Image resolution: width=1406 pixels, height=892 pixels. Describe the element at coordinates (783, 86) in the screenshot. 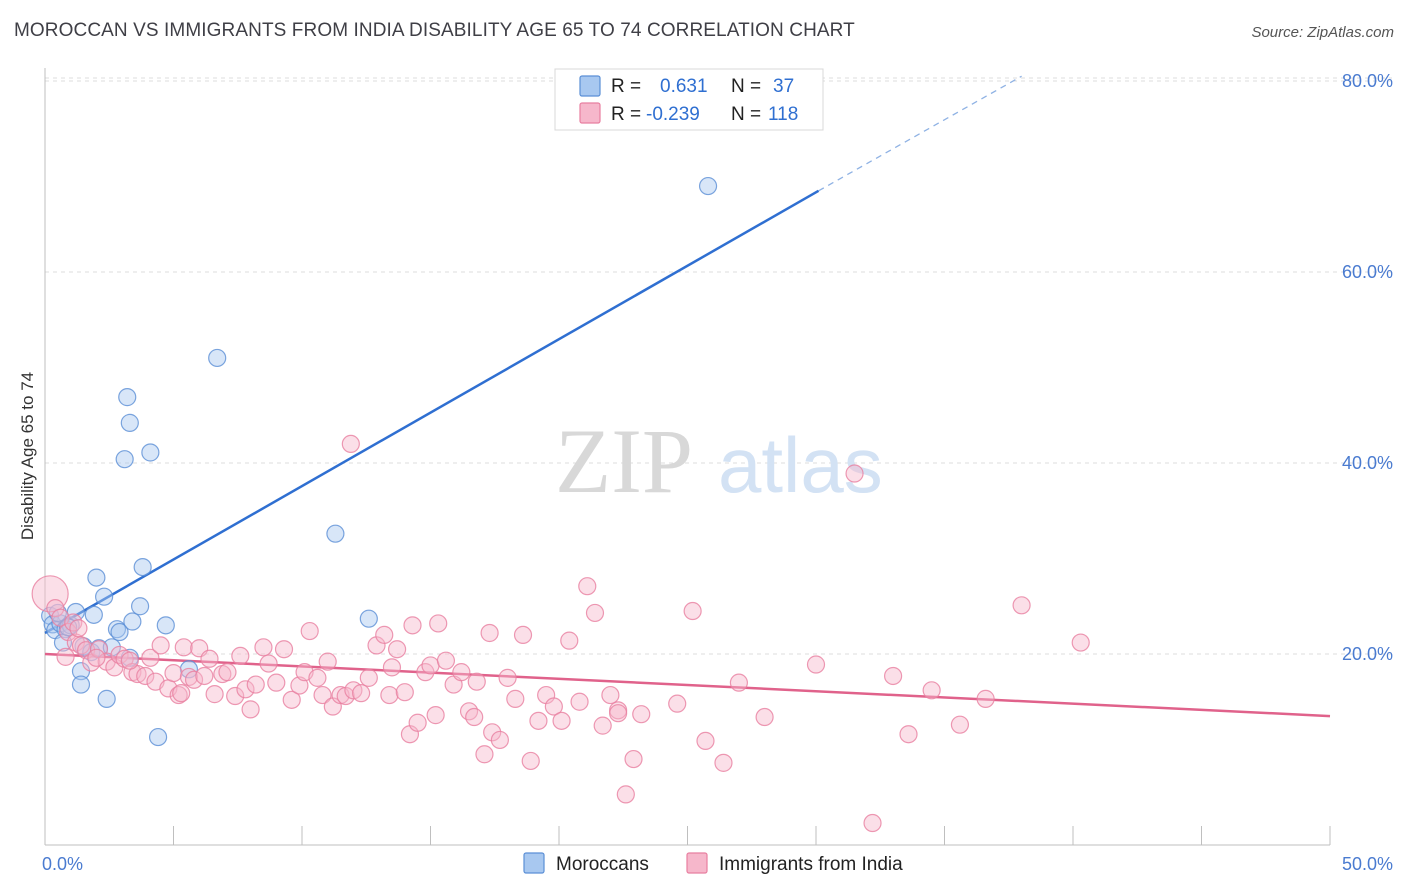

I see `legend-n-value-1: 37` at that location.